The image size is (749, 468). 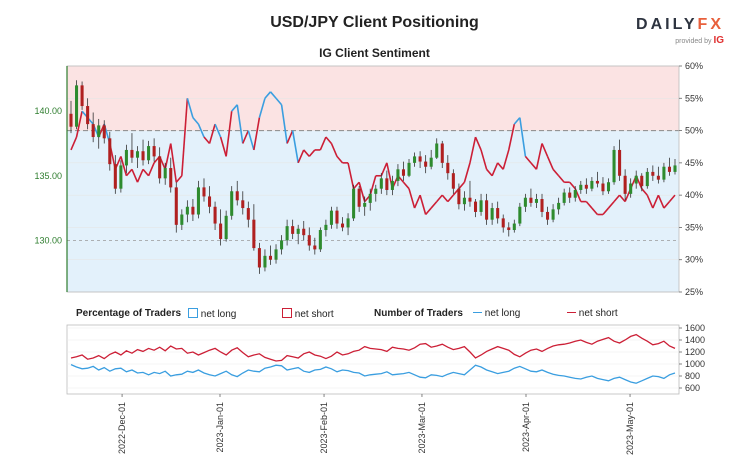 What do you see at coordinates (674, 31) in the screenshot?
I see `dailyfx-logo: DAILYFX provided by IG` at bounding box center [674, 31].